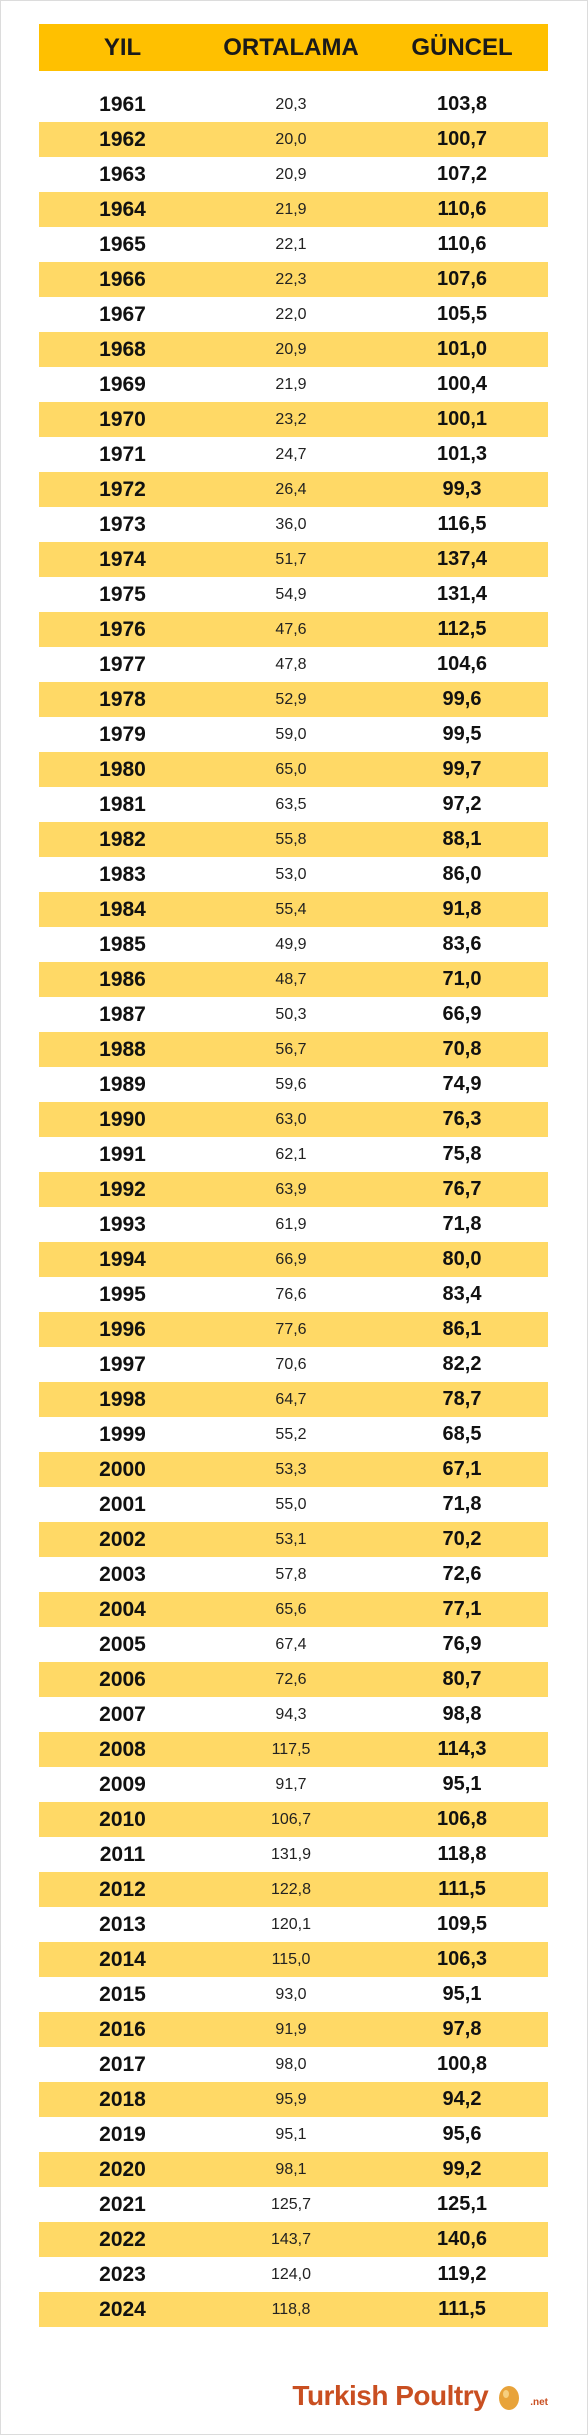 This screenshot has height=2435, width=588. What do you see at coordinates (462, 47) in the screenshot?
I see `header-current: GÜNCEL` at bounding box center [462, 47].